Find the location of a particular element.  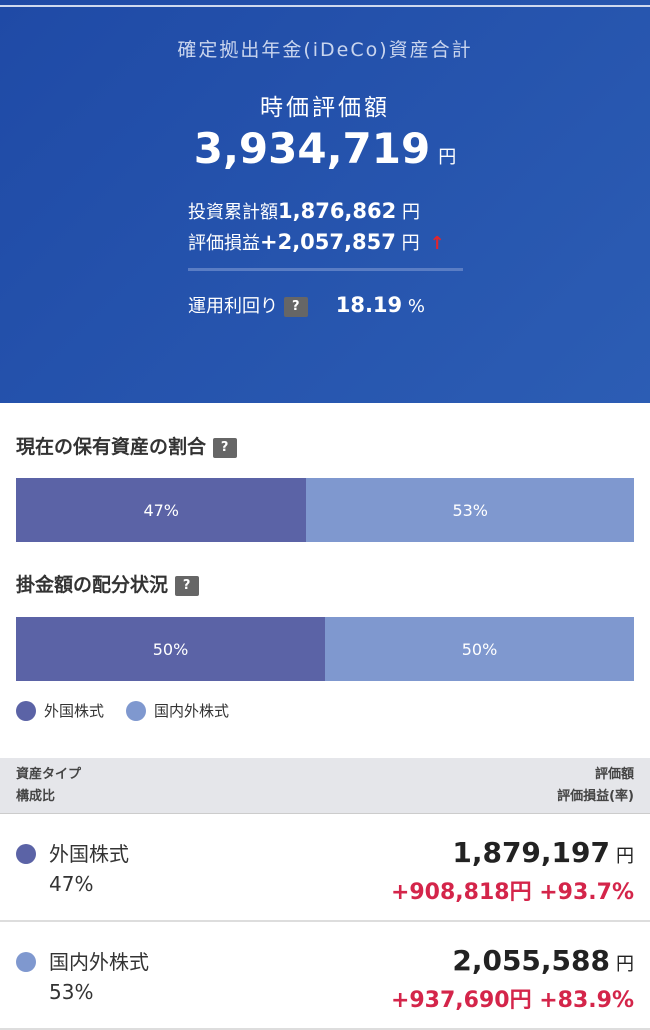

asset-gain: +937,690円 +83.9% is located at coordinates (512, 1000).